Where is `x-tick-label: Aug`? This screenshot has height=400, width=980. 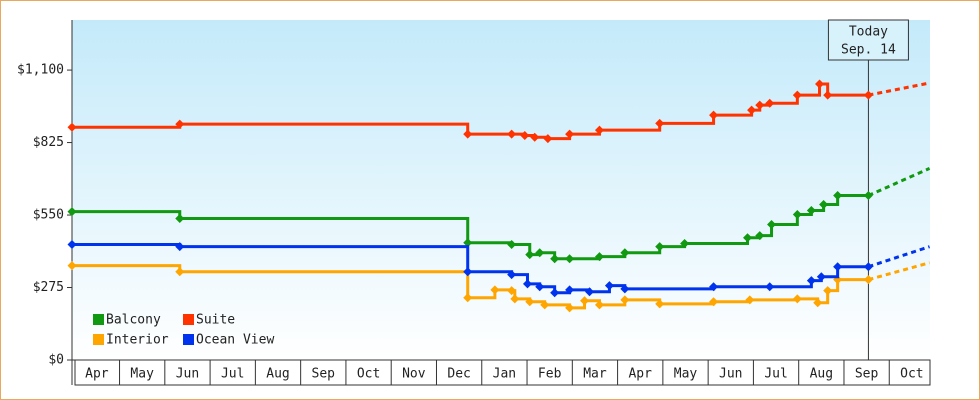 x-tick-label: Aug is located at coordinates (277, 374).